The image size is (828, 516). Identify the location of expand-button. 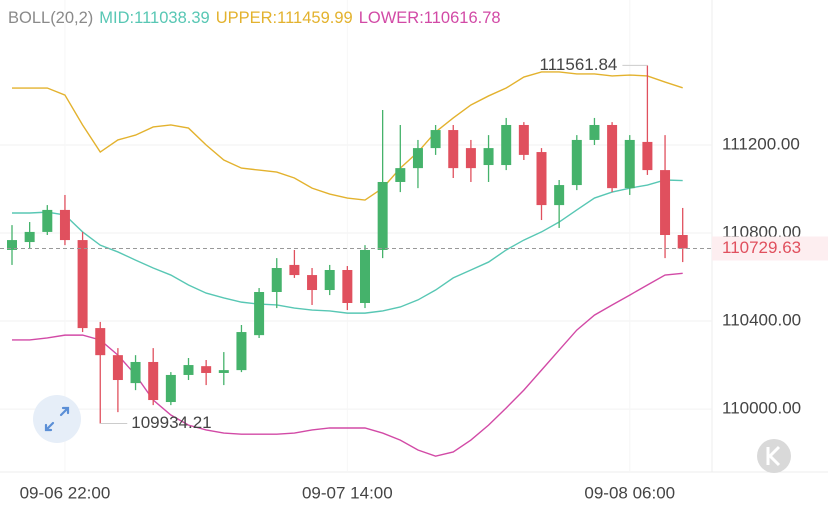
(57, 419).